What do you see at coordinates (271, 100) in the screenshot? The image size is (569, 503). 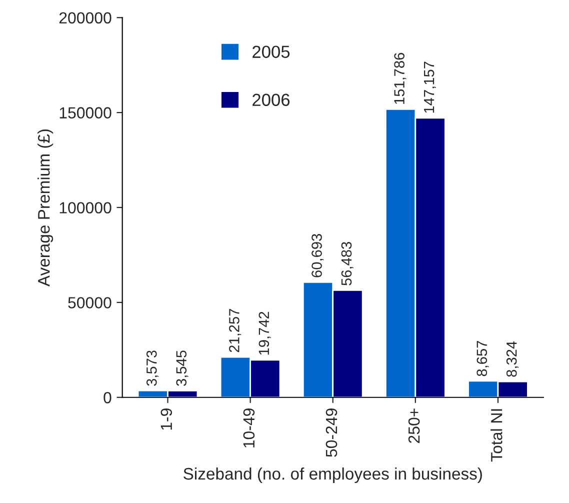 I see `legend-label: 2006` at bounding box center [271, 100].